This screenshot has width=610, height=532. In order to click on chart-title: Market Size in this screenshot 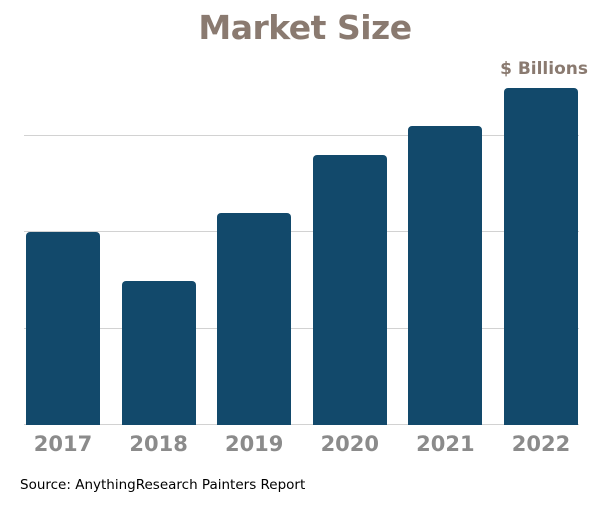, I will do `click(305, 27)`.